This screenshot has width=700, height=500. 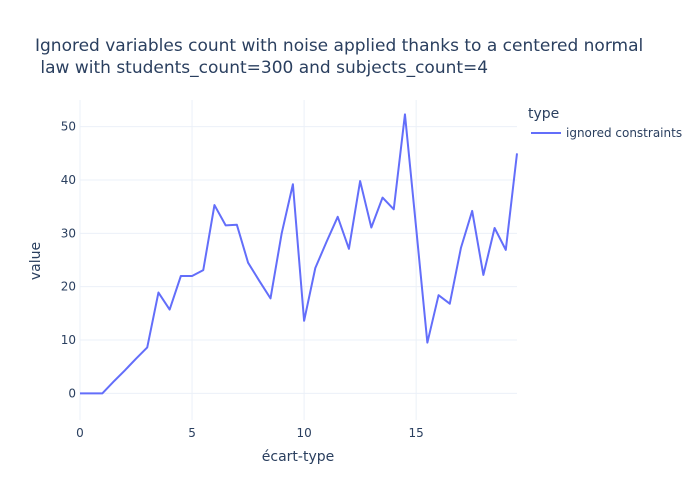 What do you see at coordinates (543, 114) in the screenshot?
I see `legend-title: type` at bounding box center [543, 114].